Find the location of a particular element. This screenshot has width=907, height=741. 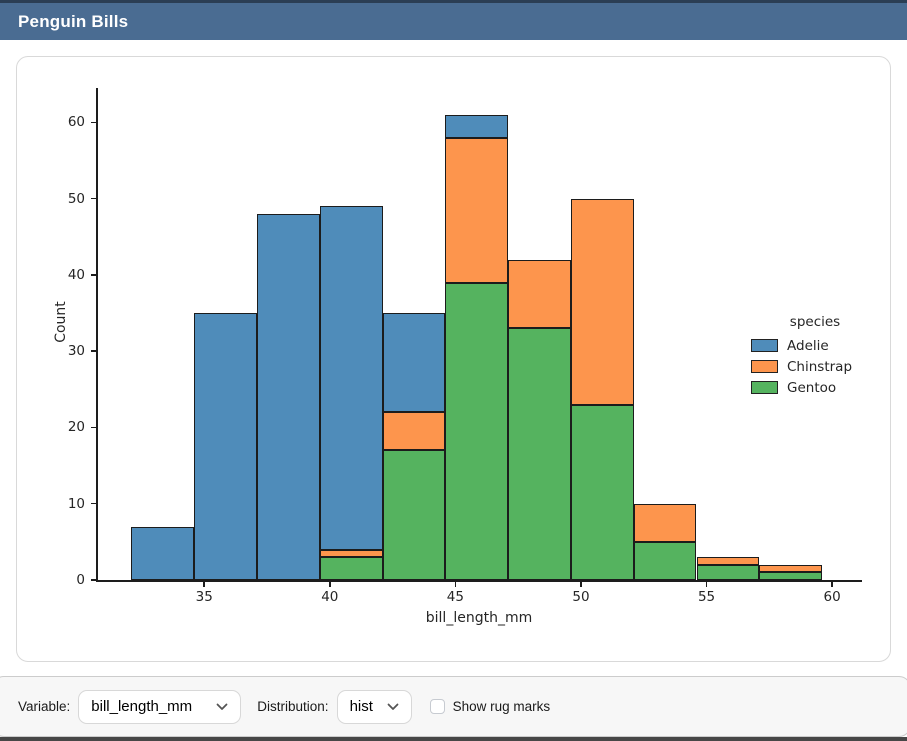

x-tick-label: 35 is located at coordinates (204, 597).